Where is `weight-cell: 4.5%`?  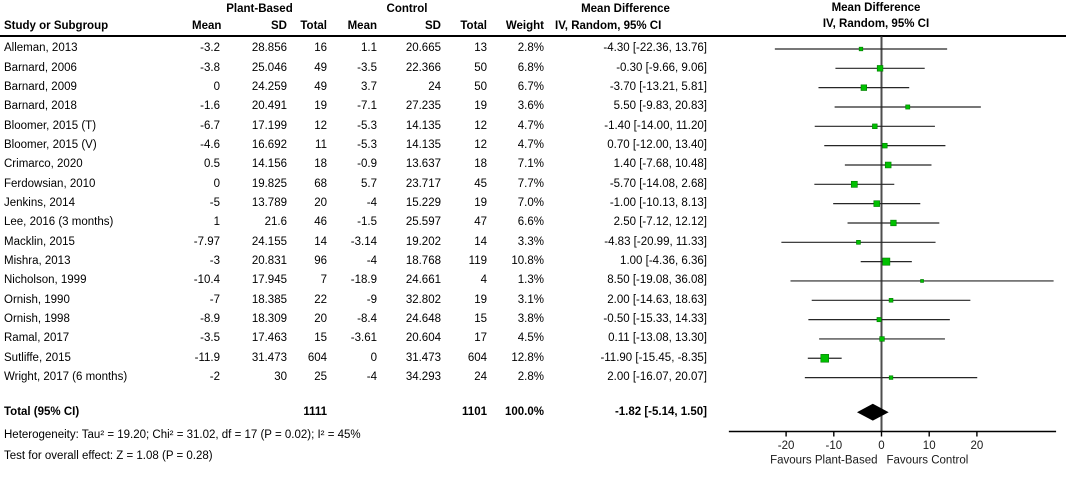
weight-cell: 4.5% is located at coordinates (530, 338).